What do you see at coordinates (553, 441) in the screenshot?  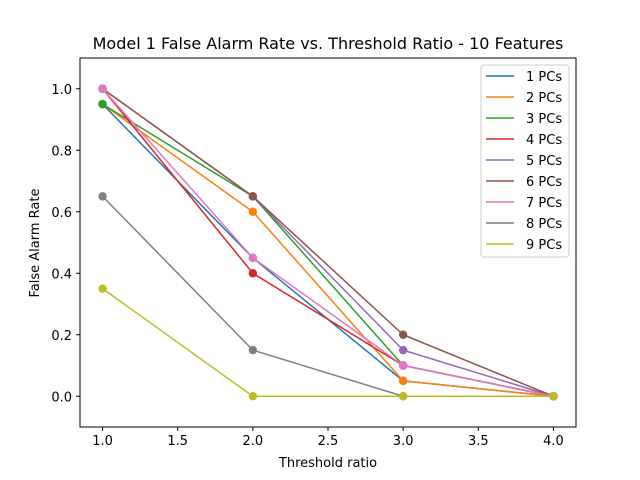 I see `x-tick-label: 4.0` at bounding box center [553, 441].